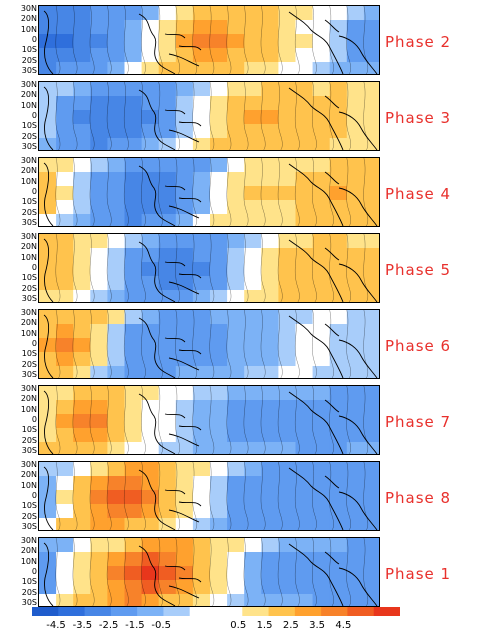  I want to click on phase-label: Phase 1, so click(418, 574).